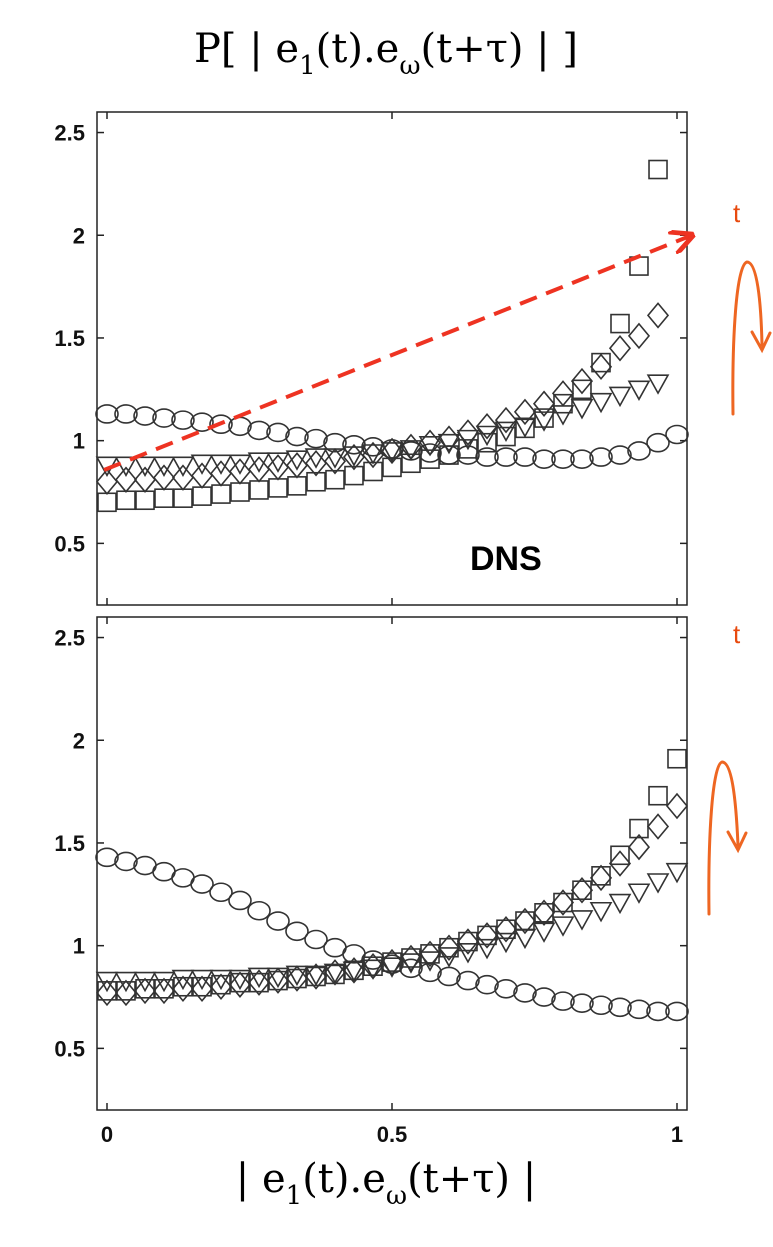 This screenshot has width=773, height=1247. Describe the element at coordinates (386, 1183) in the screenshot. I see `x-axis-label: | e1(t).eω(t+τ) |` at that location.